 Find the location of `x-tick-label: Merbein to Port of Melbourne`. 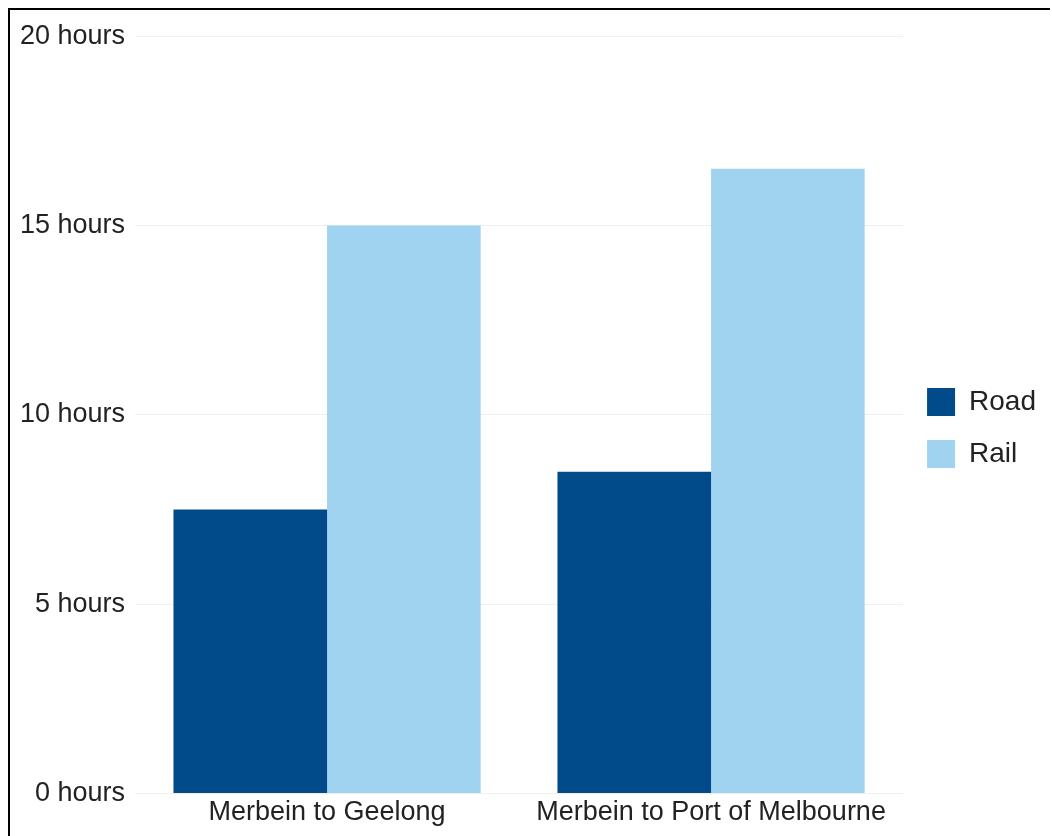

x-tick-label: Merbein to Port of Melbourne is located at coordinates (711, 811).